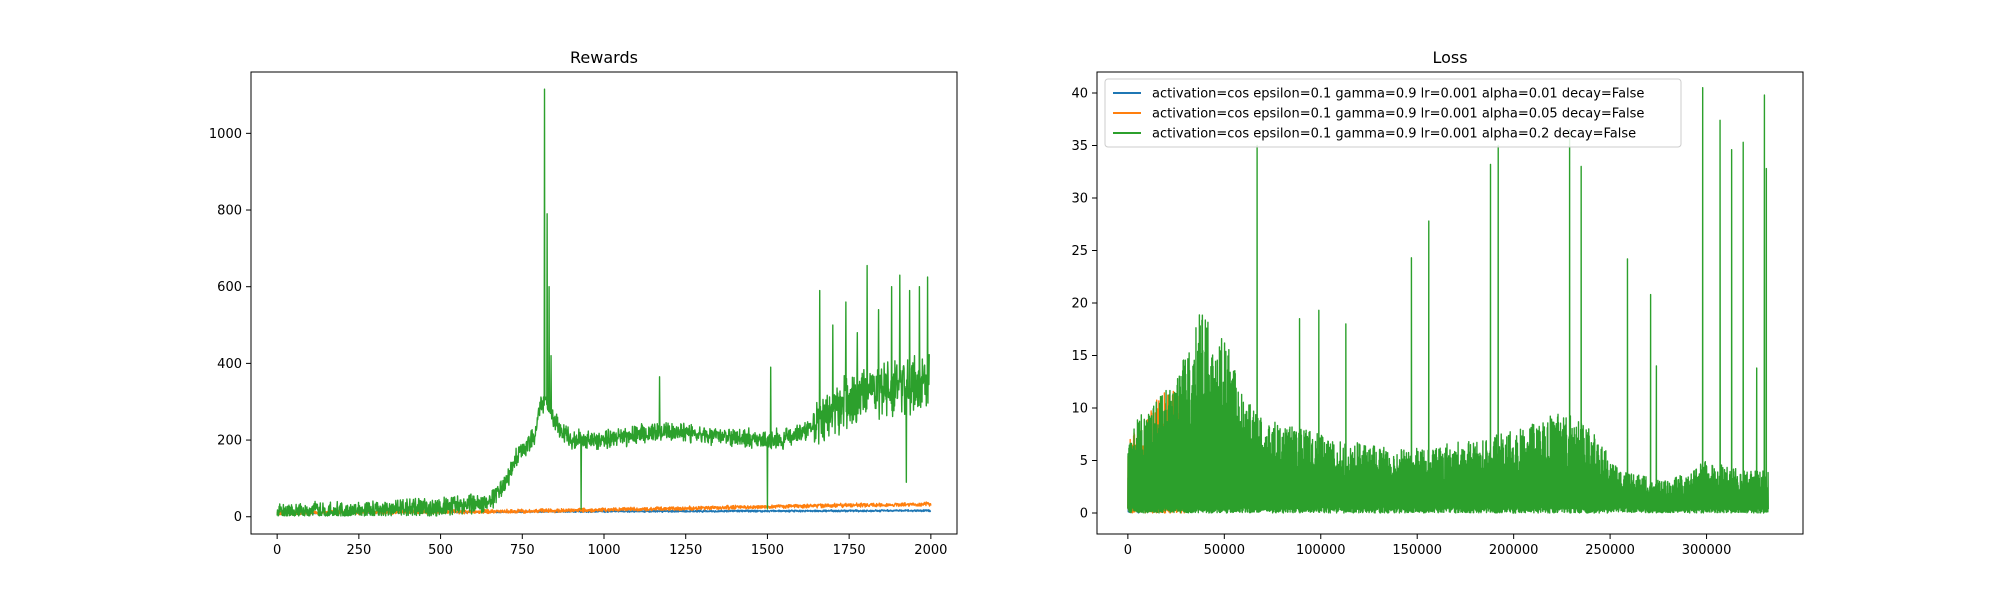  I want to click on rewards-x-tick-label-2: 500, so click(440, 550).